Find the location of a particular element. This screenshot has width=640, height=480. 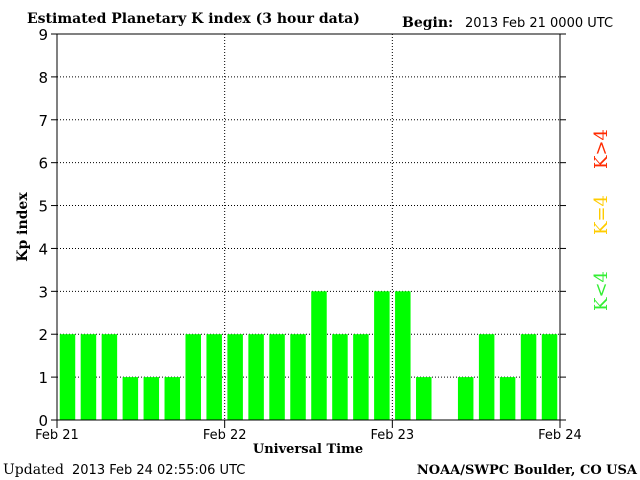

updated-label: Updated is located at coordinates (33, 470).